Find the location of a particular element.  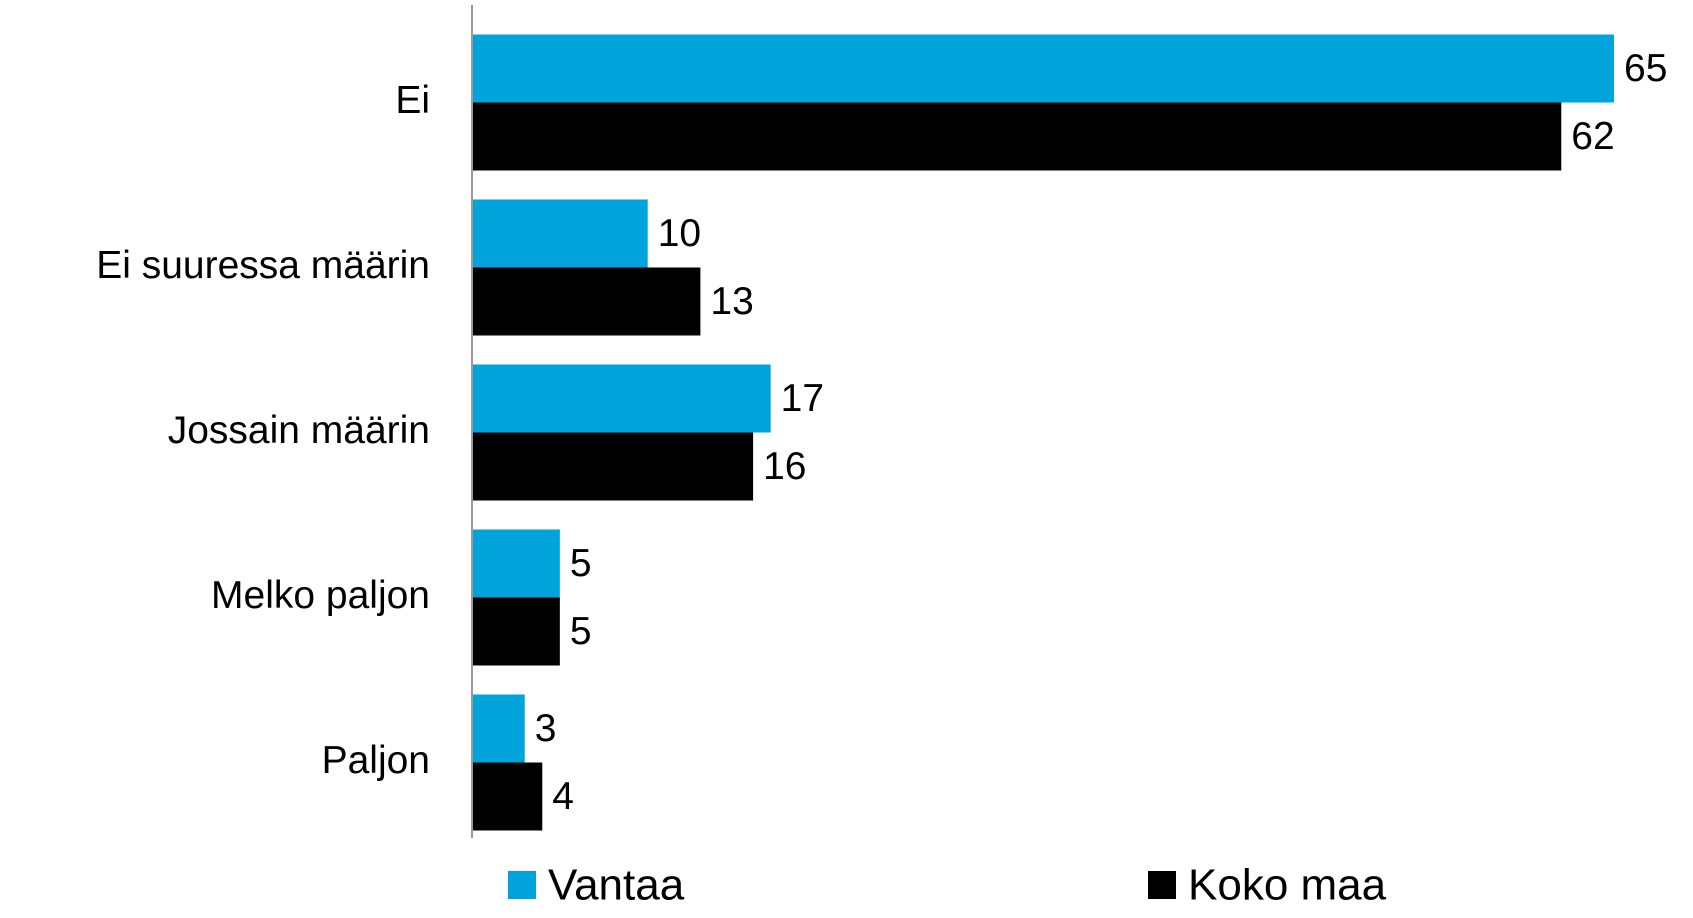

category-label: Ei is located at coordinates (412, 100).